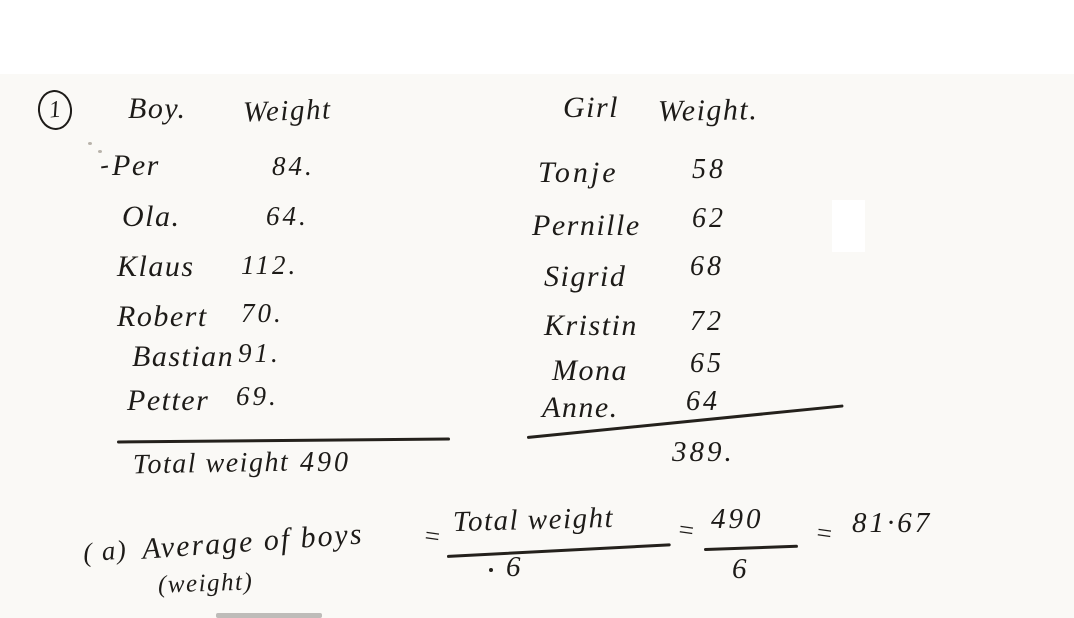  What do you see at coordinates (269, 615) in the screenshot?
I see `cutoff-writing-smudge` at bounding box center [269, 615].